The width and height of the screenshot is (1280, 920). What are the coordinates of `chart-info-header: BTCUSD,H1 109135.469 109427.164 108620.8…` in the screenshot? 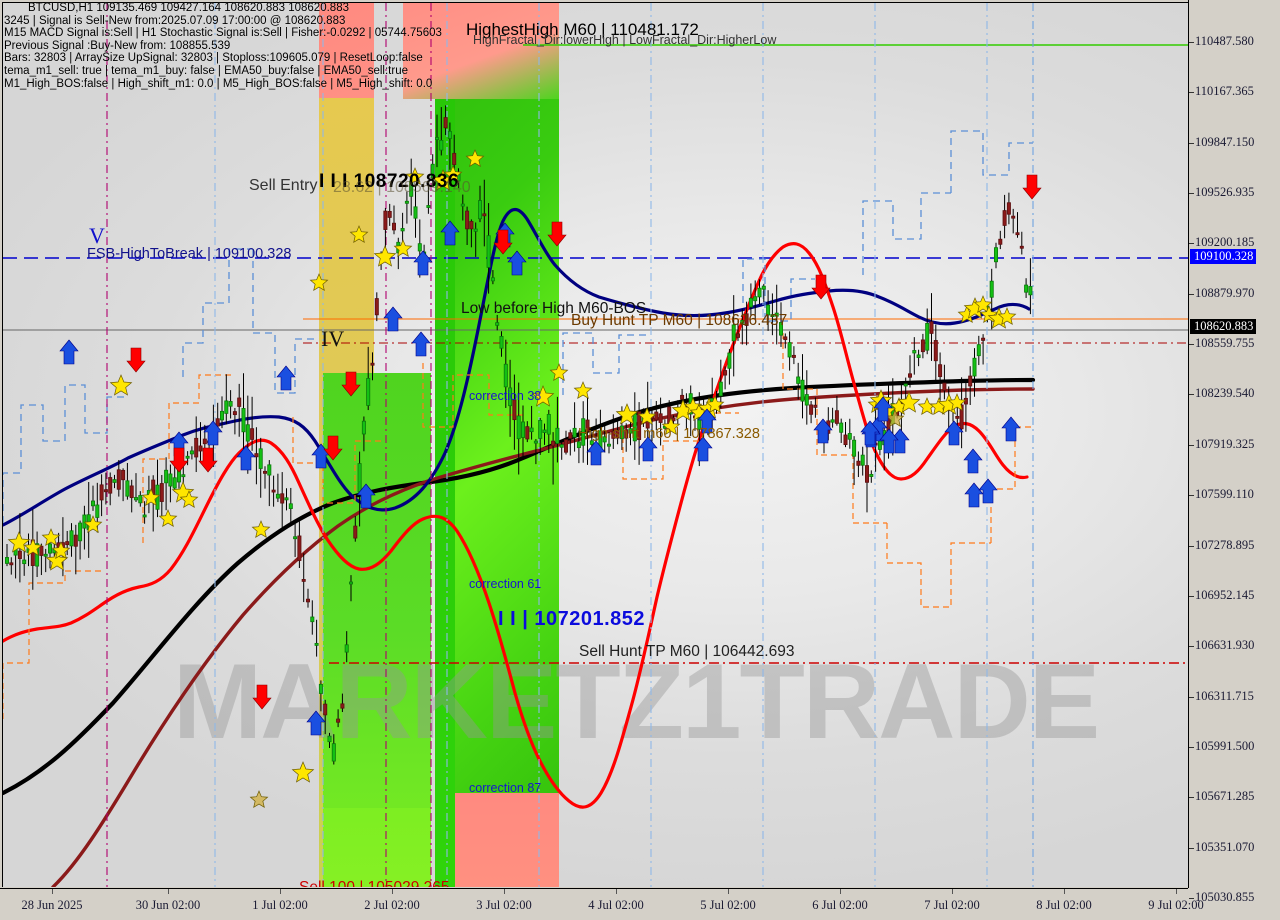 It's located at (223, 46).